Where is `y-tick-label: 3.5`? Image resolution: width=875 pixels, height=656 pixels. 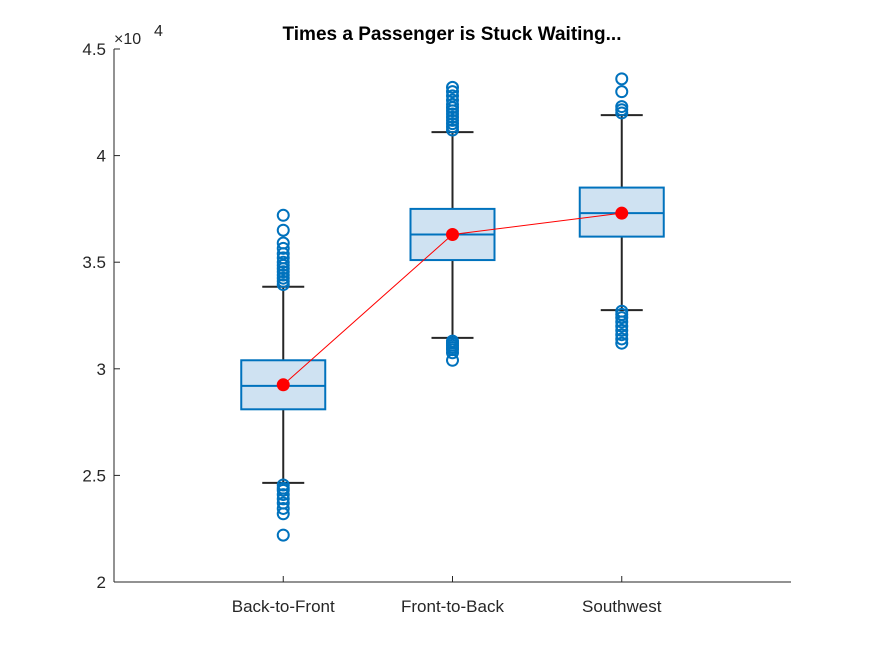
y-tick-label: 3.5 is located at coordinates (94, 262).